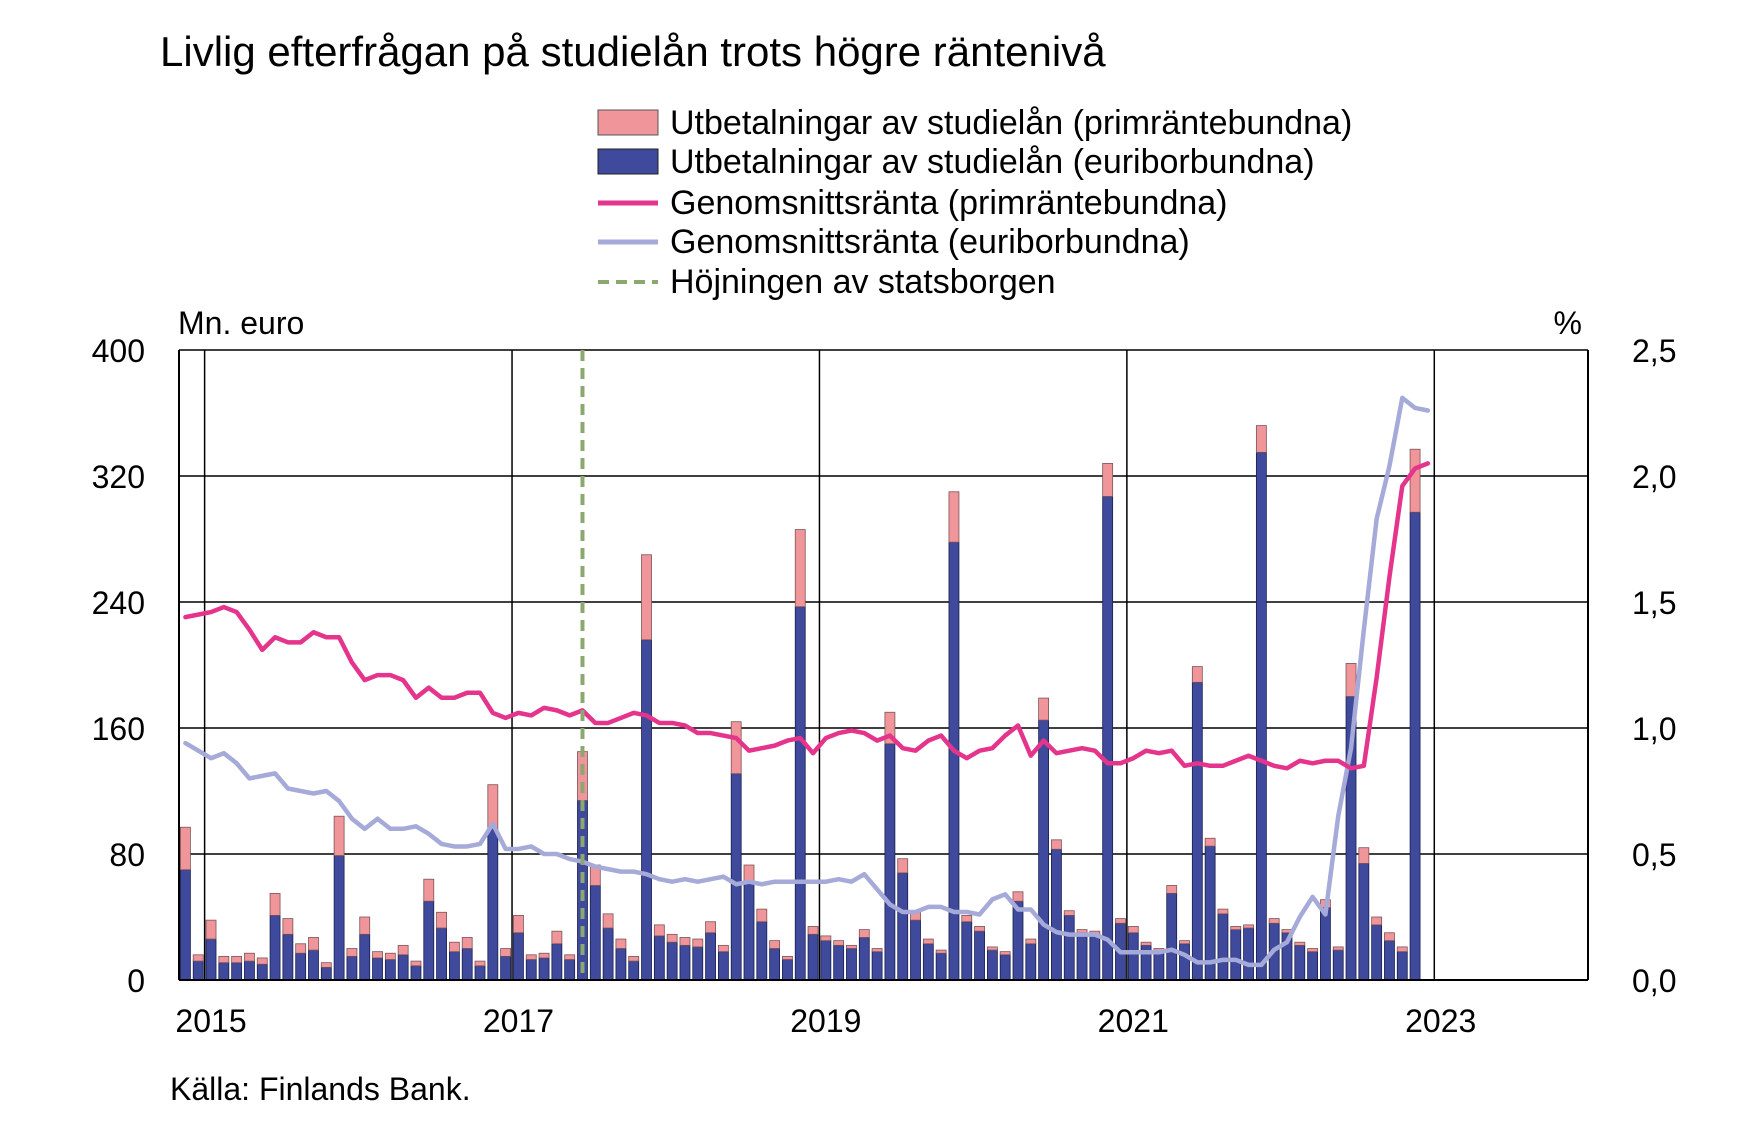 The image size is (1748, 1142). What do you see at coordinates (136, 981) in the screenshot?
I see `left-tick-label: 0` at bounding box center [136, 981].